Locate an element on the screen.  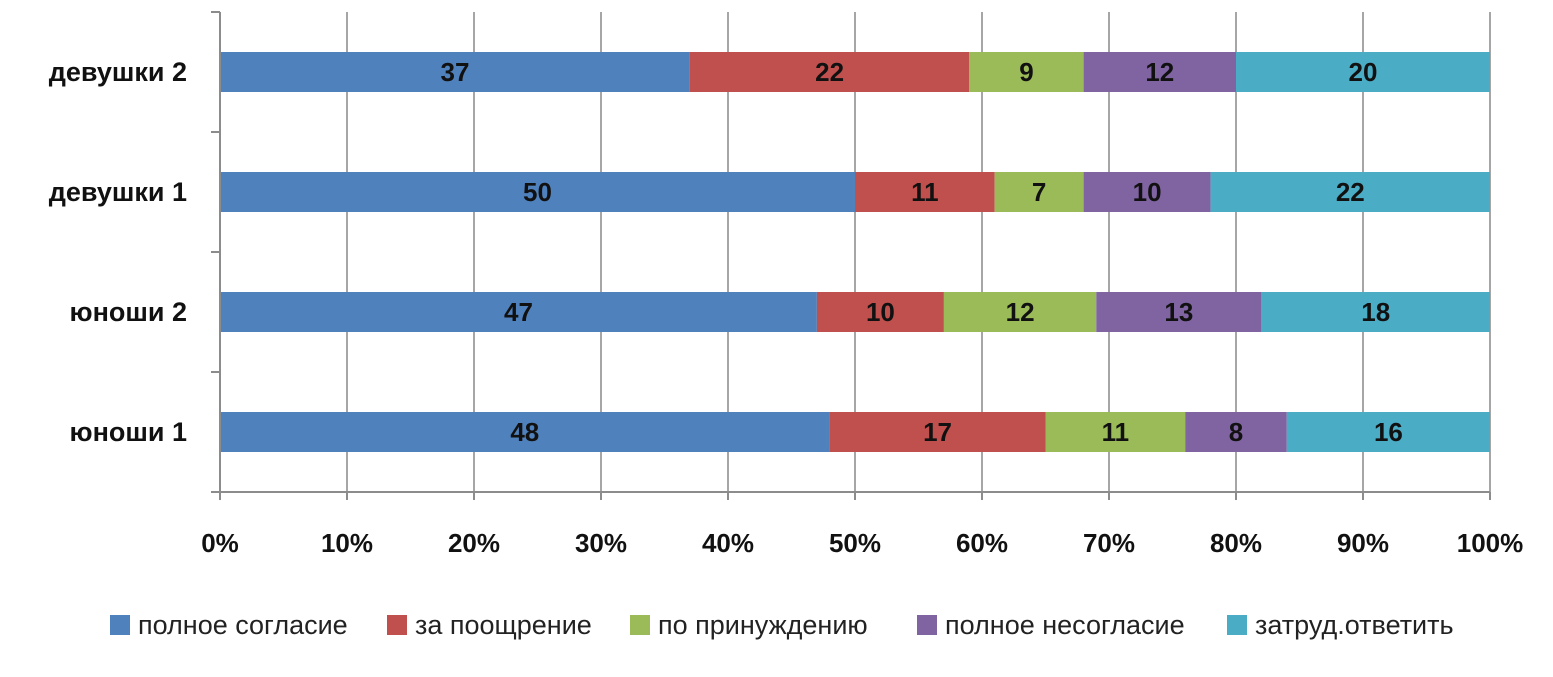
data-label: 47 is located at coordinates (518, 312).